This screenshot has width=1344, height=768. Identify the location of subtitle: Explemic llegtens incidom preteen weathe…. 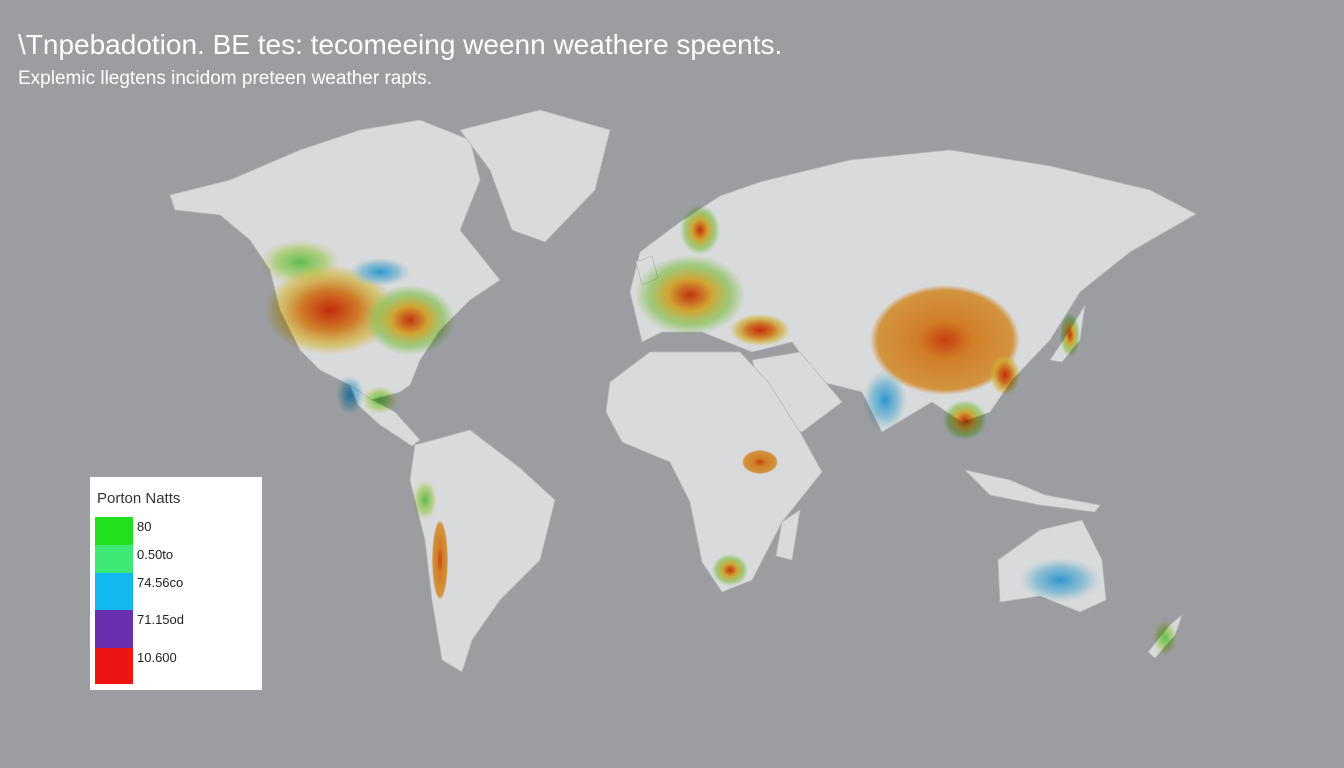
(225, 78).